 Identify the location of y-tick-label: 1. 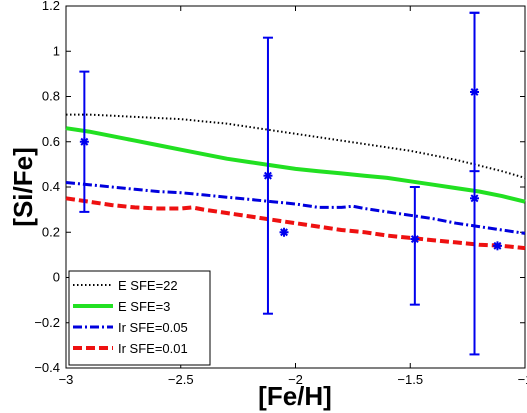
(56, 50).